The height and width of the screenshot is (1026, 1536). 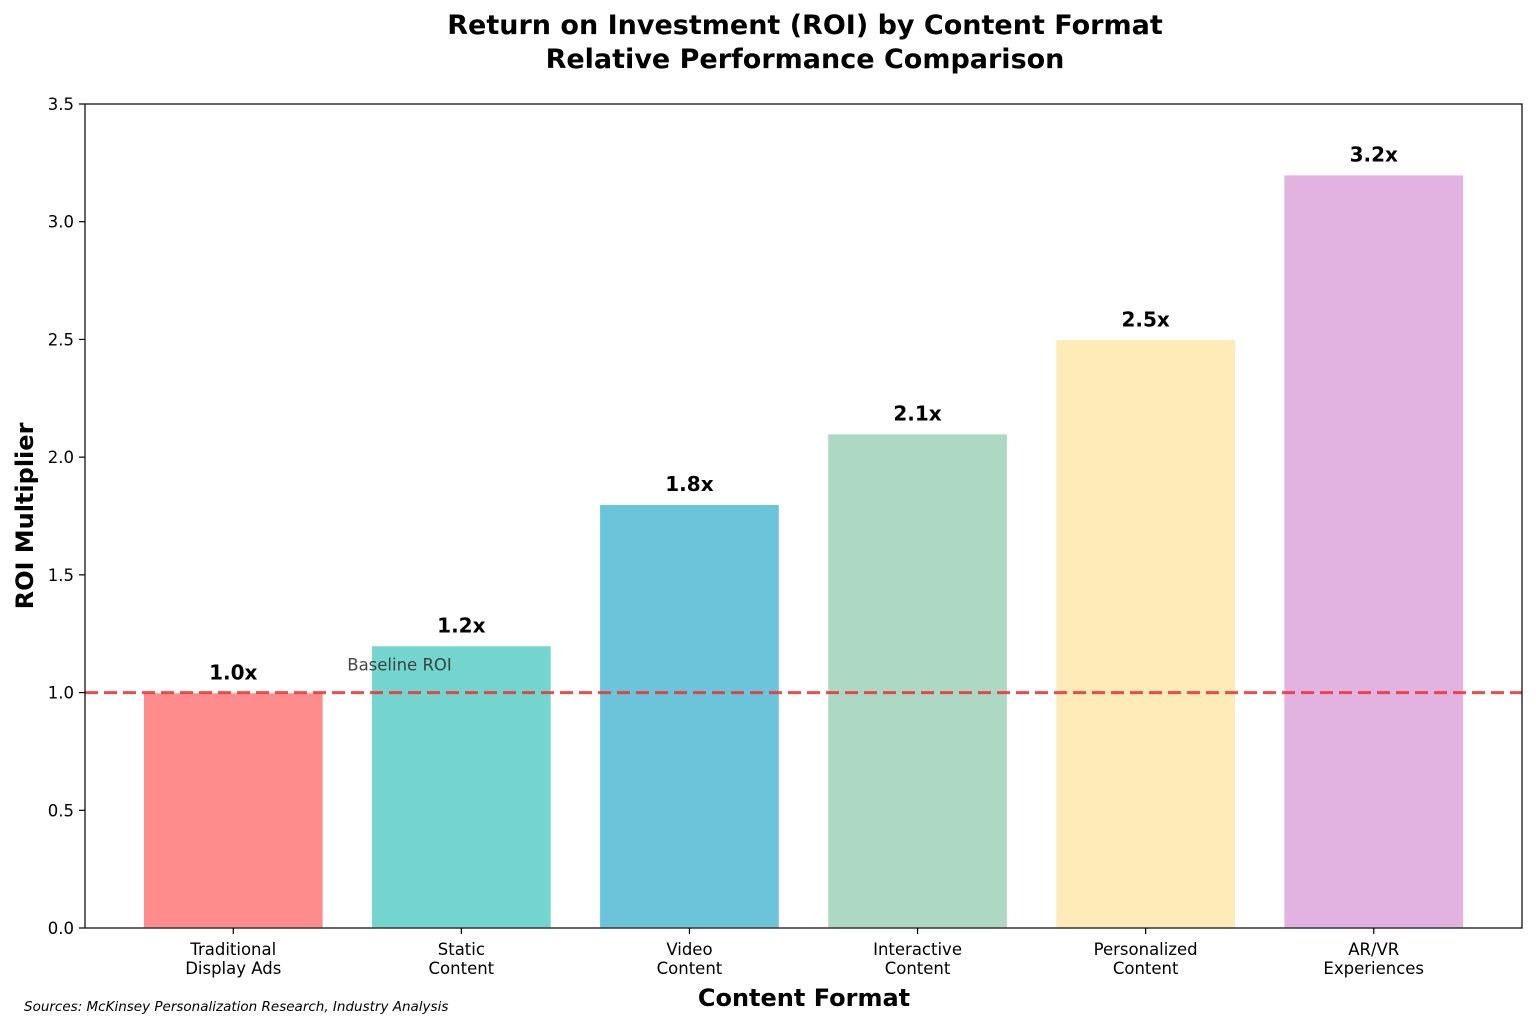 What do you see at coordinates (61, 928) in the screenshot?
I see `y-tick-label-0: 0.0` at bounding box center [61, 928].